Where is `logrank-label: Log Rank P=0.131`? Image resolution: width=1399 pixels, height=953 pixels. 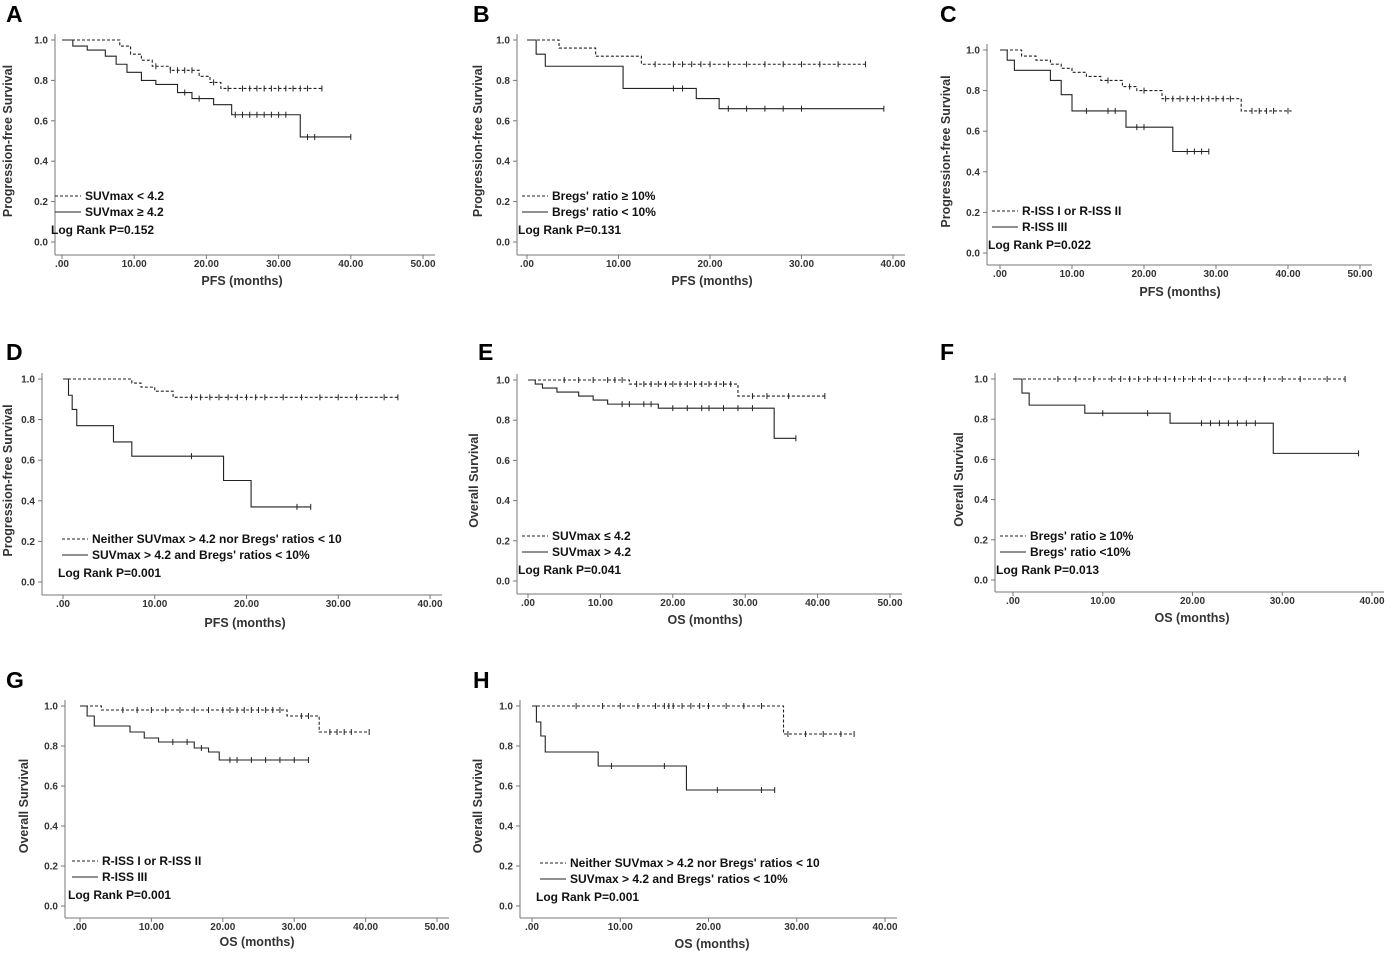 logrank-label: Log Rank P=0.131 is located at coordinates (569, 230).